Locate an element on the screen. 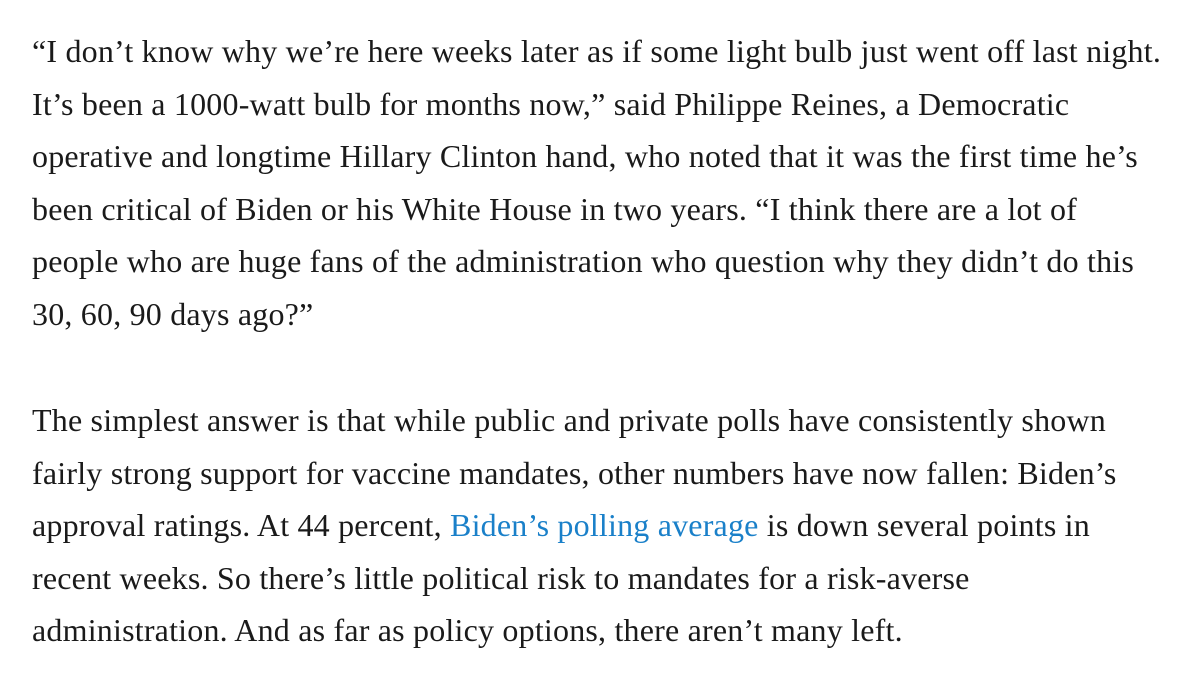 The width and height of the screenshot is (1200, 687). bidens-polling-average-link: Biden’s polling average is located at coordinates (604, 525).